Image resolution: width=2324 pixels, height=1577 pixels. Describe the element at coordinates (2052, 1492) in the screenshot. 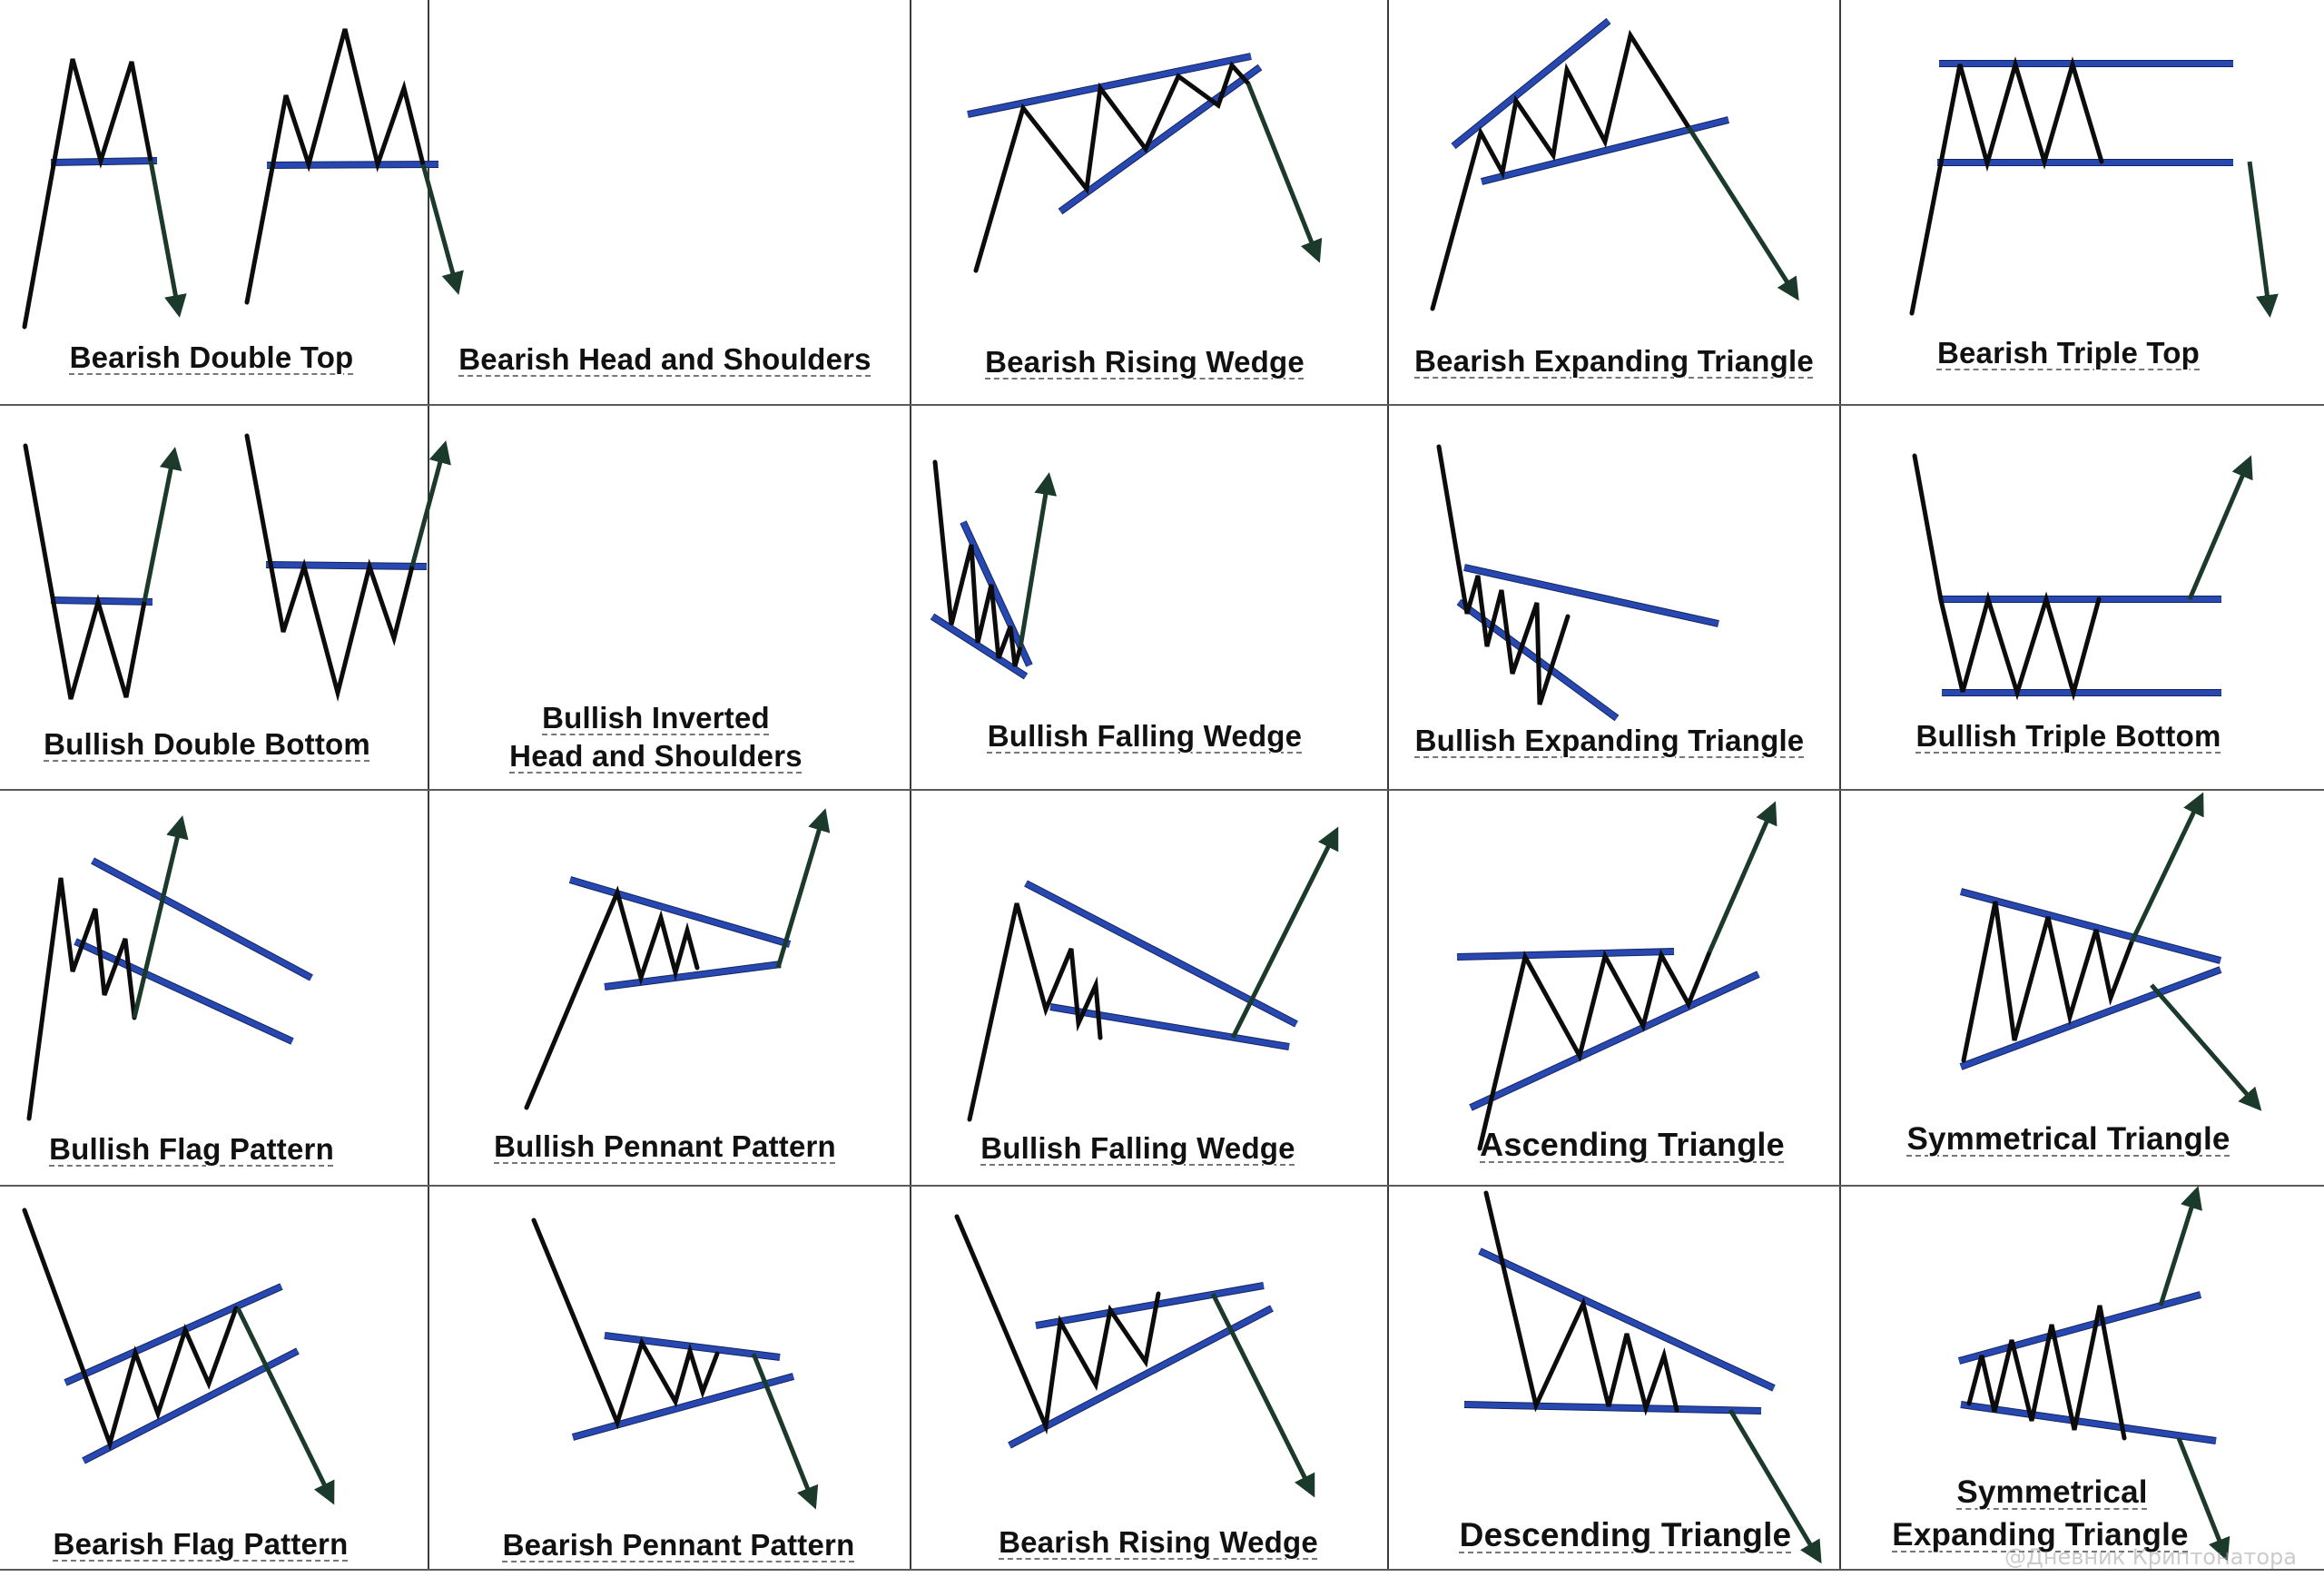

I see `pattern-label: Symmetrical` at that location.